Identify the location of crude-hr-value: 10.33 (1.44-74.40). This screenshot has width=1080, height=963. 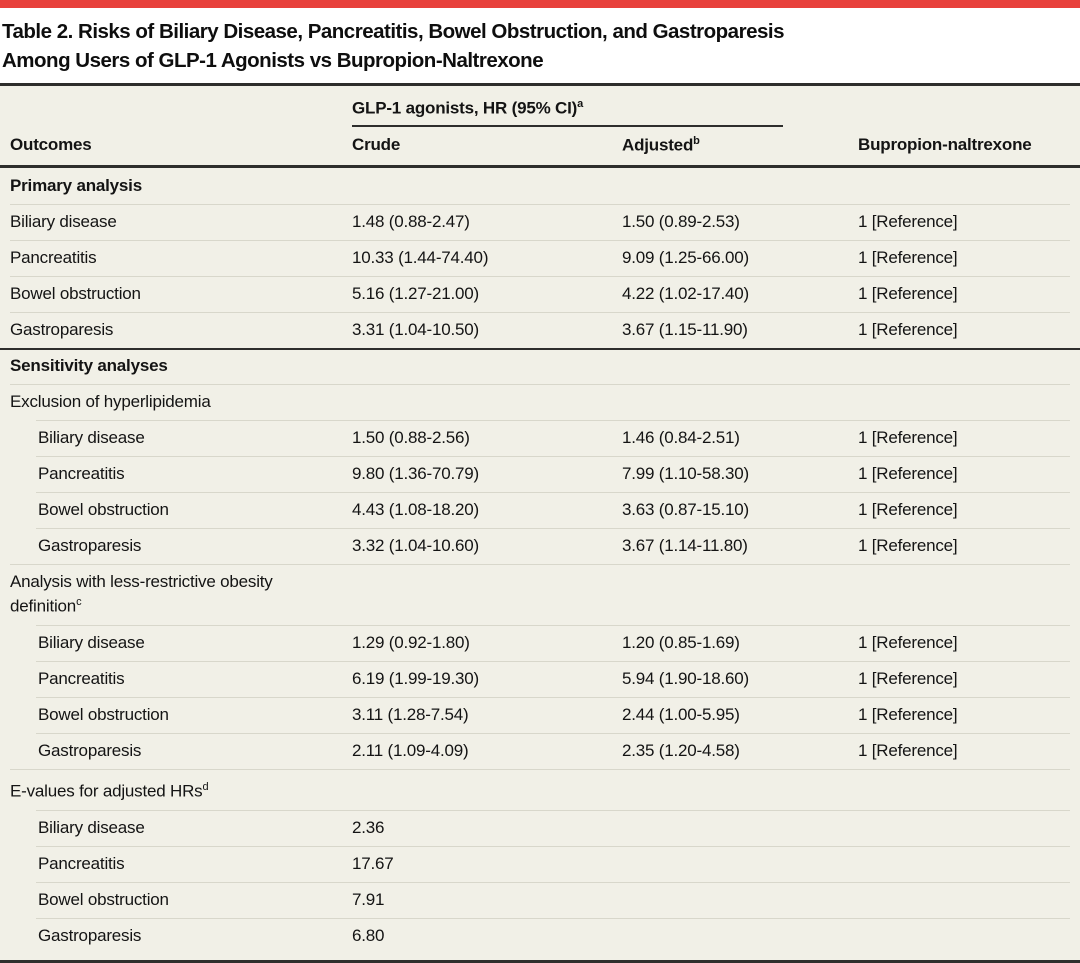
(420, 258).